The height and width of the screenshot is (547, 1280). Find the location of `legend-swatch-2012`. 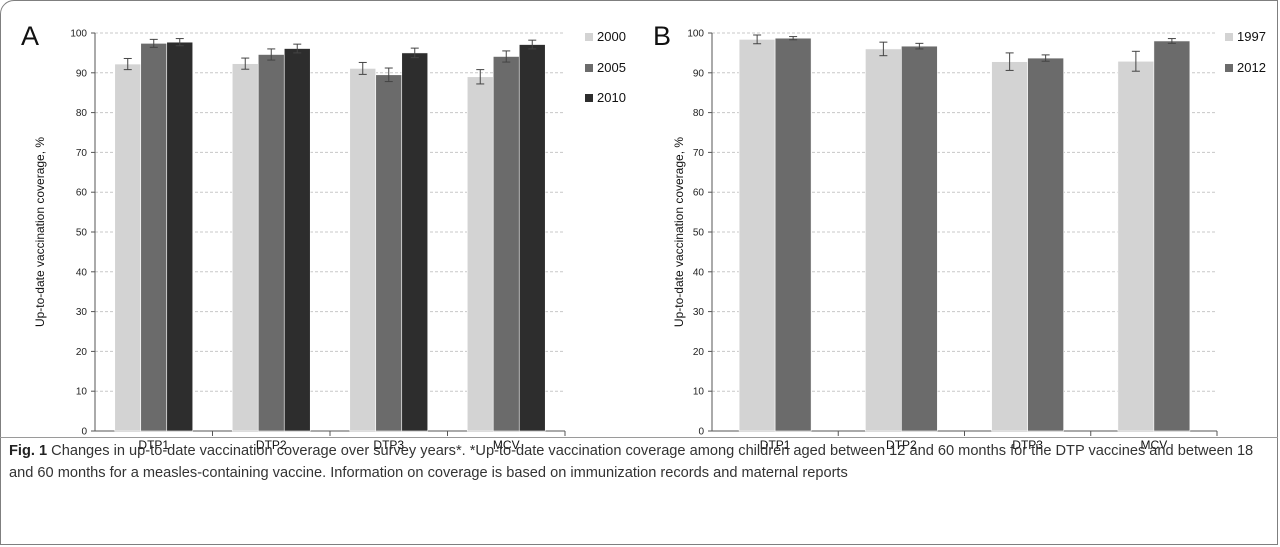

legend-swatch-2012 is located at coordinates (1229, 68).